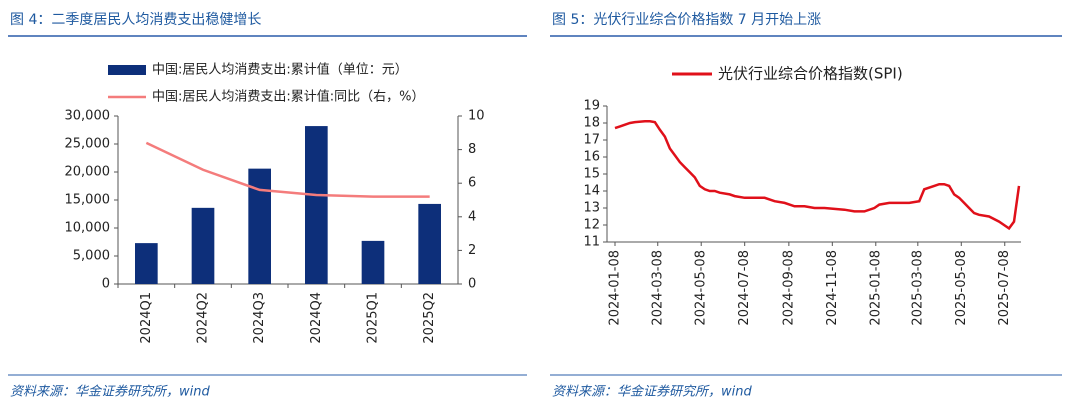  Describe the element at coordinates (1004, 288) in the screenshot. I see `x-tick-label: 2025-07-08` at that location.